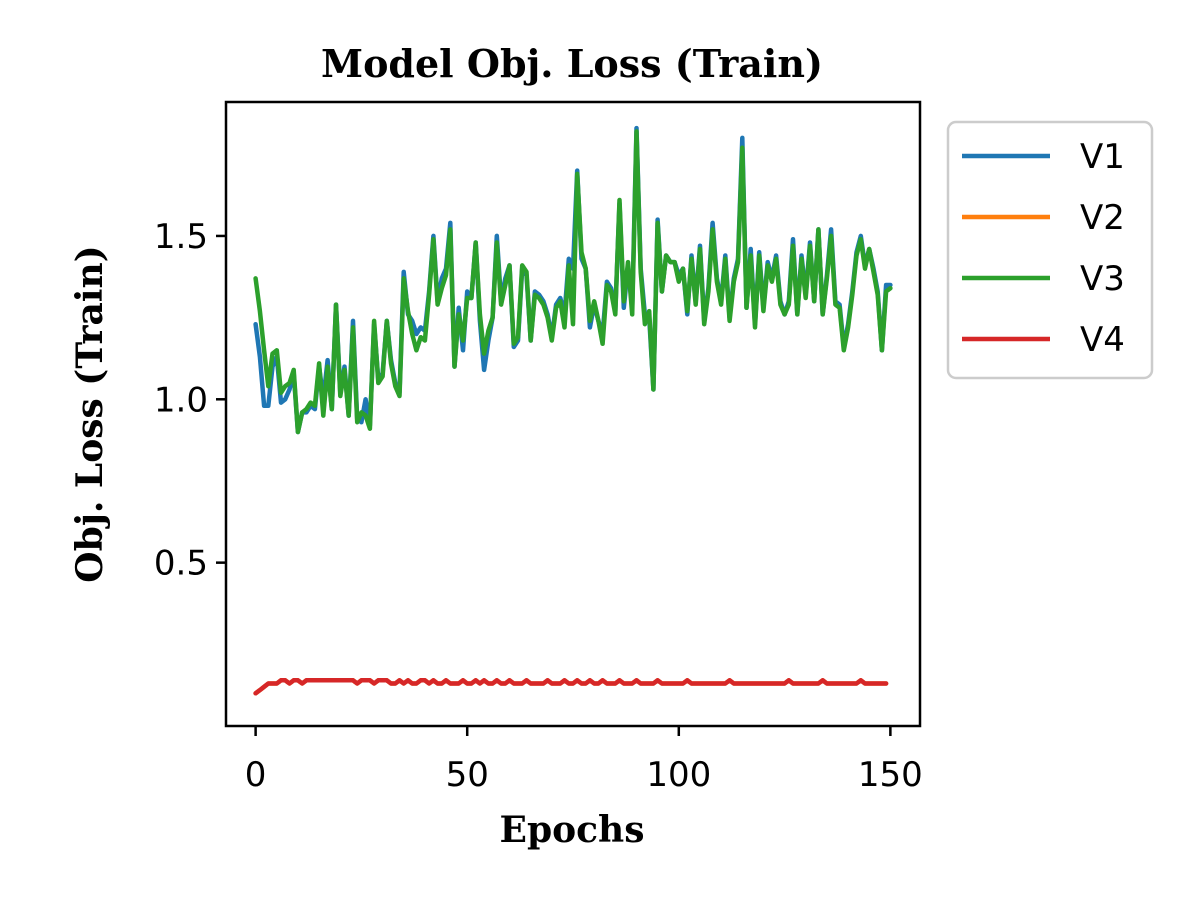 This screenshot has width=1200, height=900. Describe the element at coordinates (467, 775) in the screenshot. I see `x-tick-label: 50` at that location.